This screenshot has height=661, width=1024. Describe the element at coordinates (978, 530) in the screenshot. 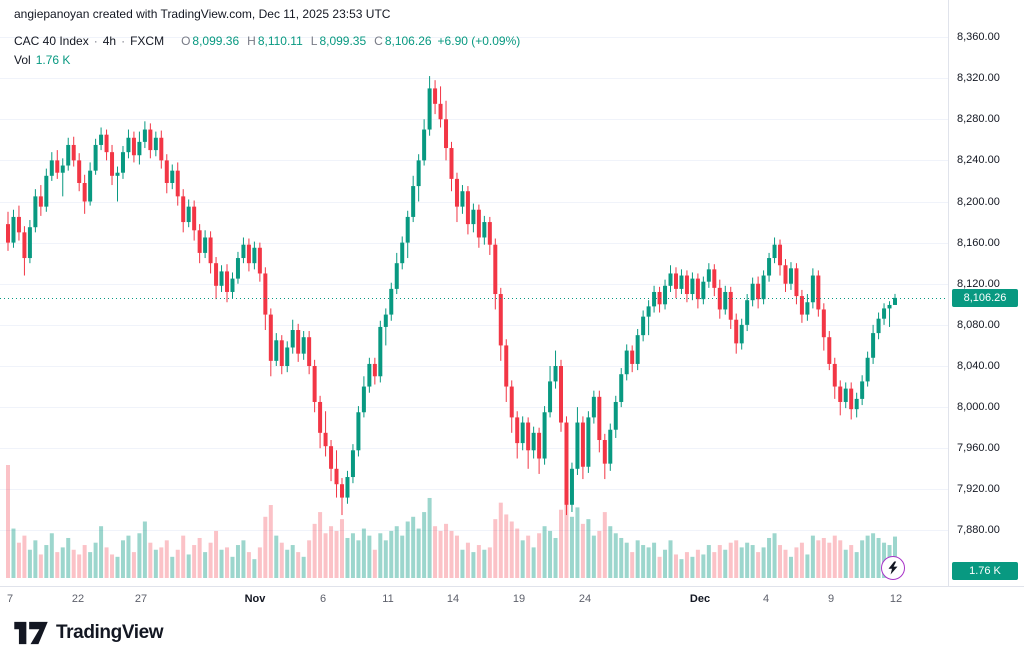

I see `price-axis-label: 7,880.00` at that location.